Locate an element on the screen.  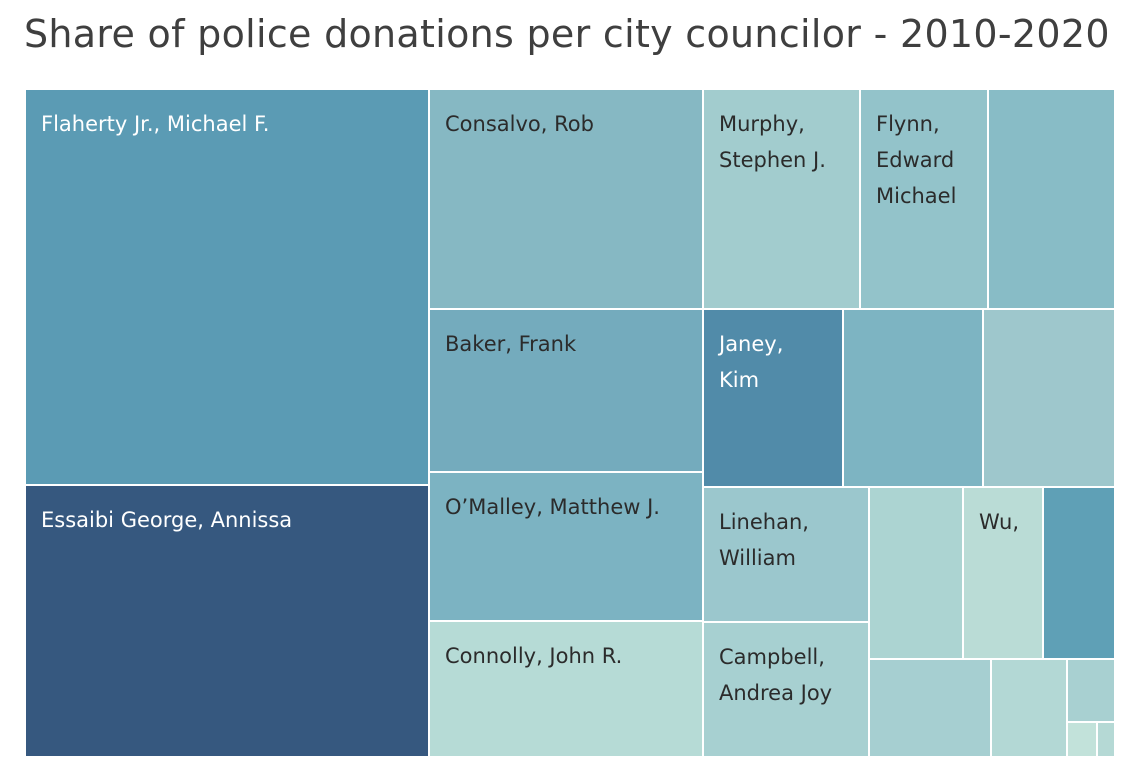
treemap-tile-janey-kim is located at coordinates (773, 398).